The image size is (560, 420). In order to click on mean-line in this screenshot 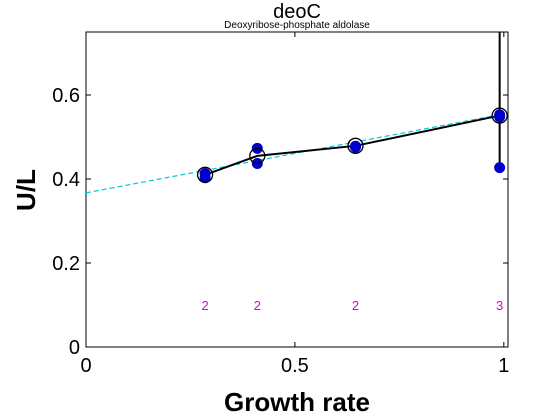, I will do `click(352, 145)`.